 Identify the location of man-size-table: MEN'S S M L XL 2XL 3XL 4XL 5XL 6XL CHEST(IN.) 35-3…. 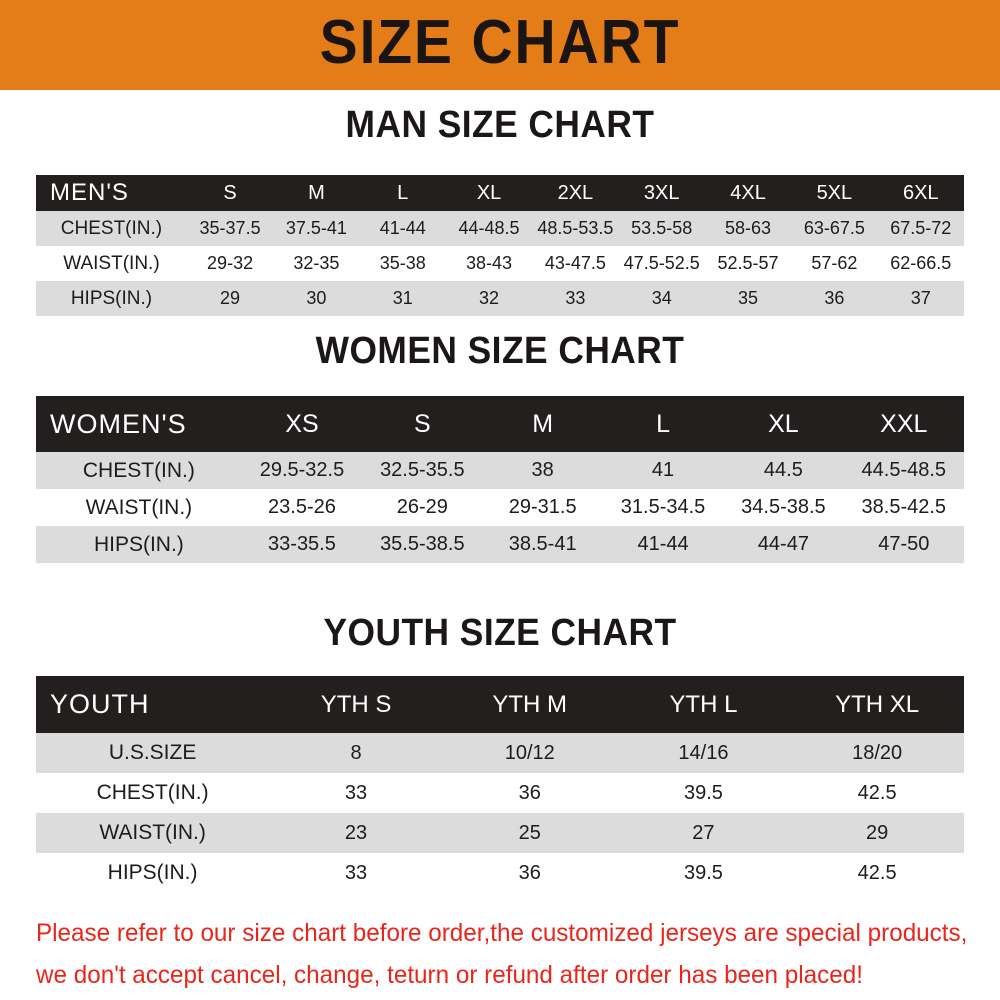
(500, 245).